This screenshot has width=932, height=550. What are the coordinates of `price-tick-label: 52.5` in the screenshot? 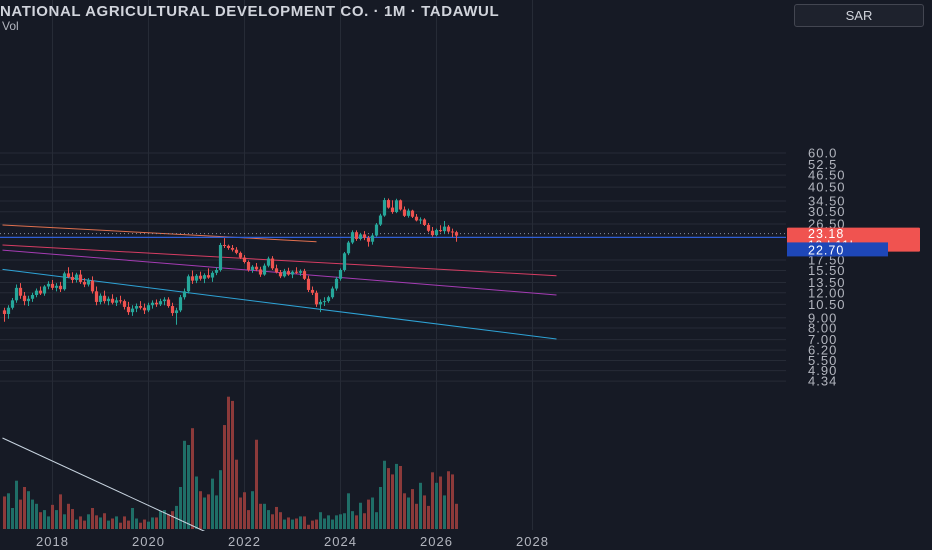 It's located at (822, 164).